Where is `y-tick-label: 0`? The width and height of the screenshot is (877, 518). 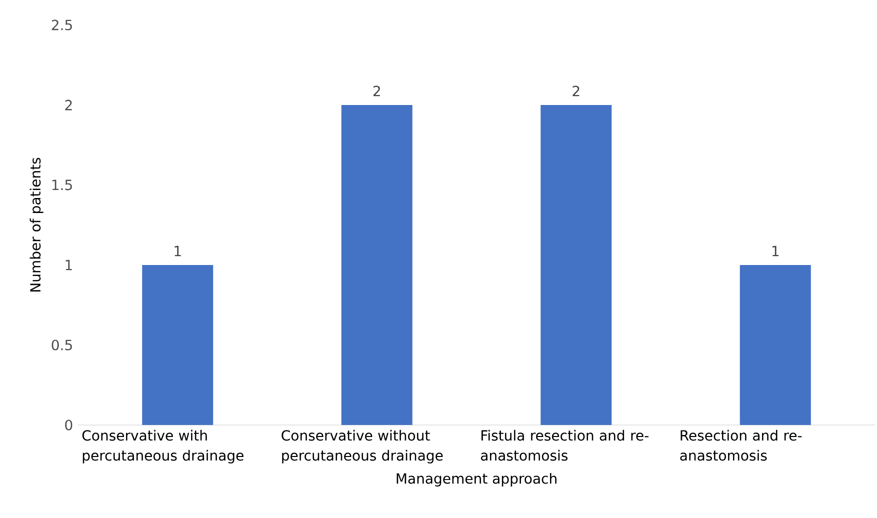
y-tick-label: 0 is located at coordinates (68, 425).